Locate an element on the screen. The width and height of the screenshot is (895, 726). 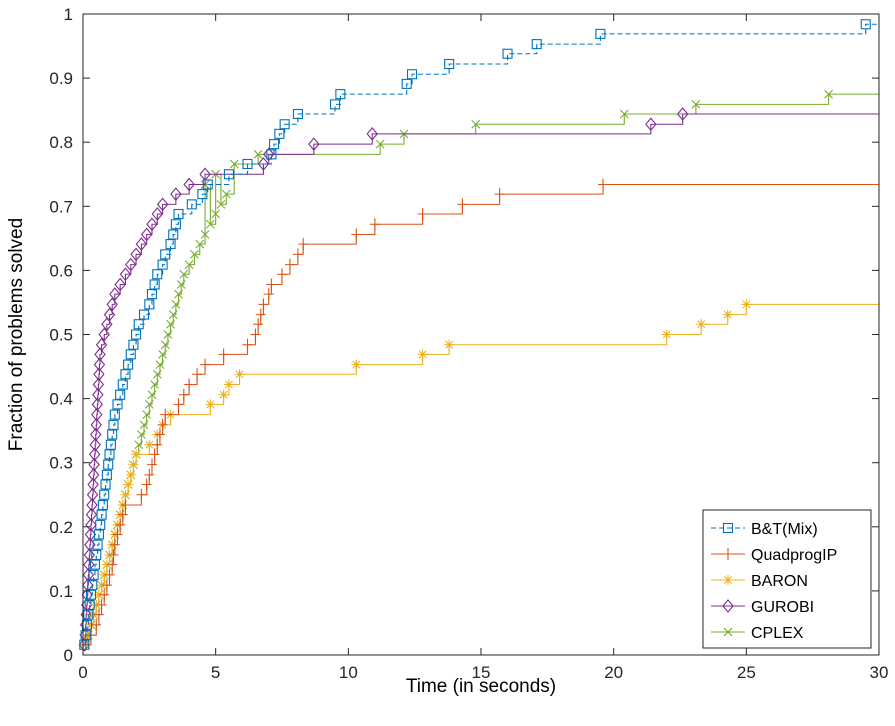
y-axis-label: Fraction of problems solved is located at coordinates (16, 334).